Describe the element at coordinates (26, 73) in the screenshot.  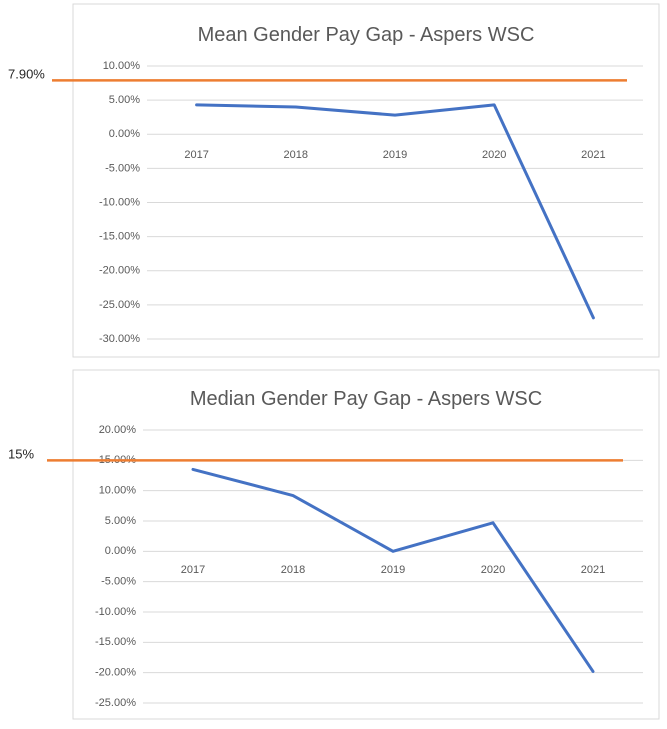
I see `reference-line-label: 7.90%` at that location.